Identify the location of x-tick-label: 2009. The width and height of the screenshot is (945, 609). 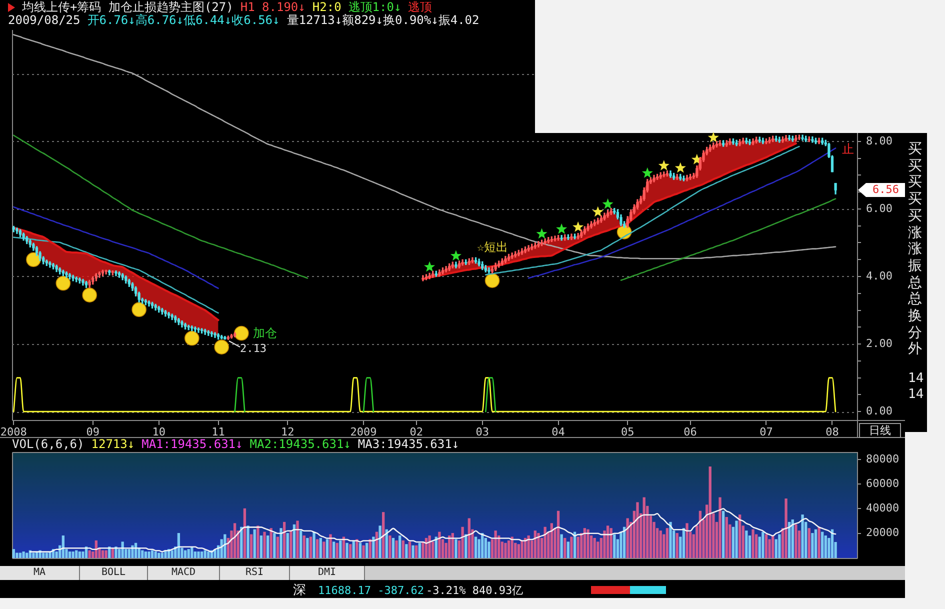
(363, 431).